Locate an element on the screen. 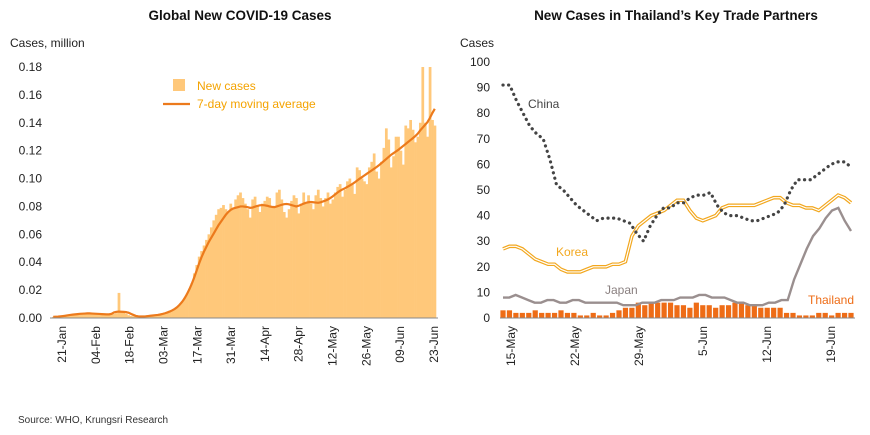 The width and height of the screenshot is (870, 435). left-y-tick-label: 0.08 is located at coordinates (31, 206).